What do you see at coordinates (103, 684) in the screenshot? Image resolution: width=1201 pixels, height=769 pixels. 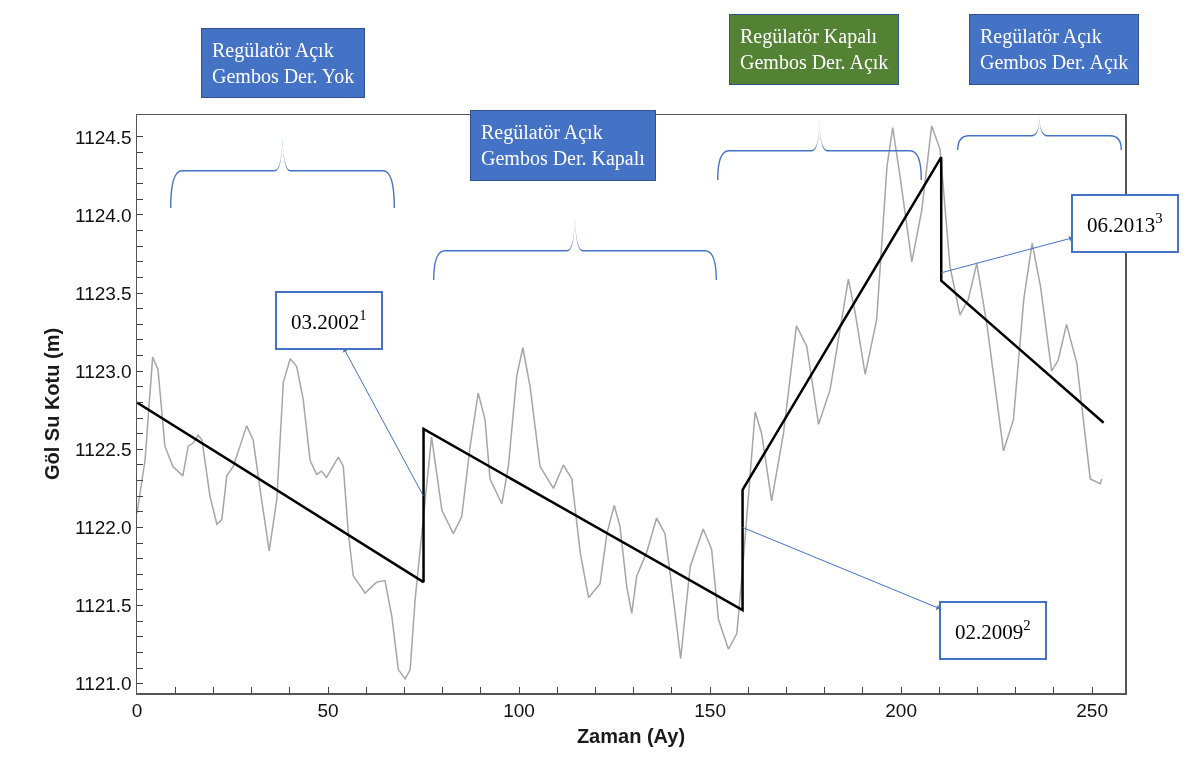 I see `y-tick-label: 1121.0` at bounding box center [103, 684].